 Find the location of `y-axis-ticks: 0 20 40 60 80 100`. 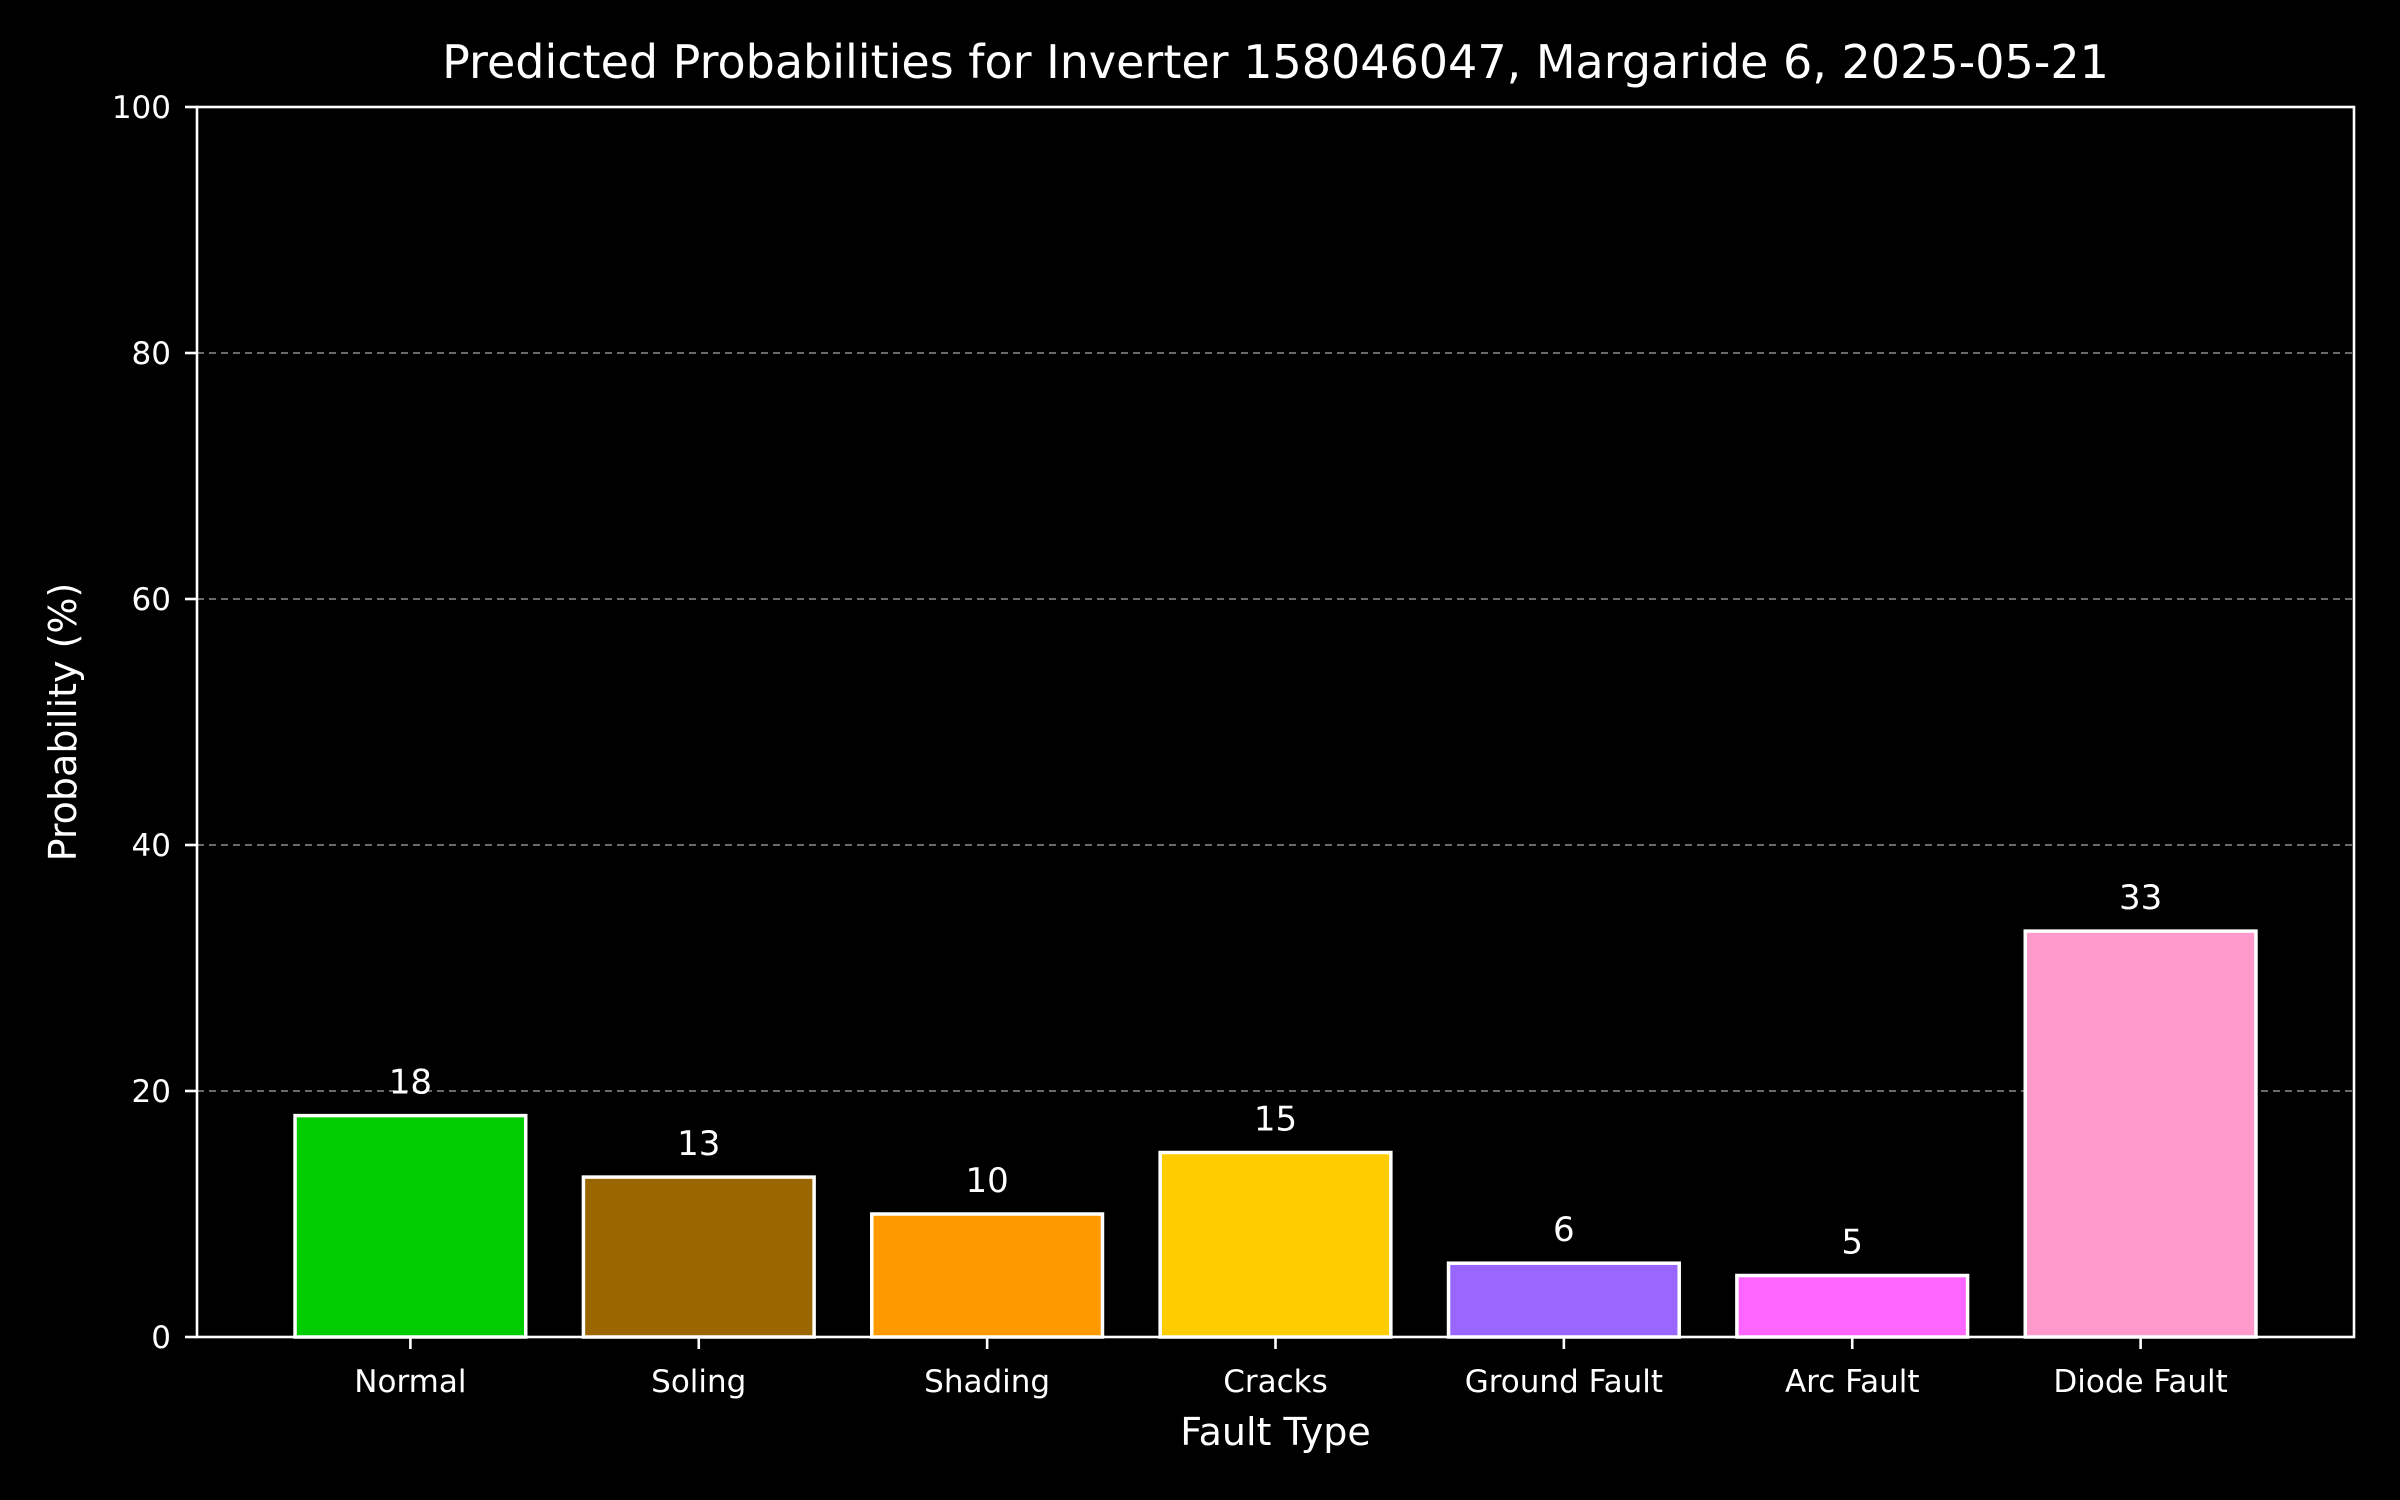

y-axis-ticks: 0 20 40 60 80 100 is located at coordinates (154, 723).